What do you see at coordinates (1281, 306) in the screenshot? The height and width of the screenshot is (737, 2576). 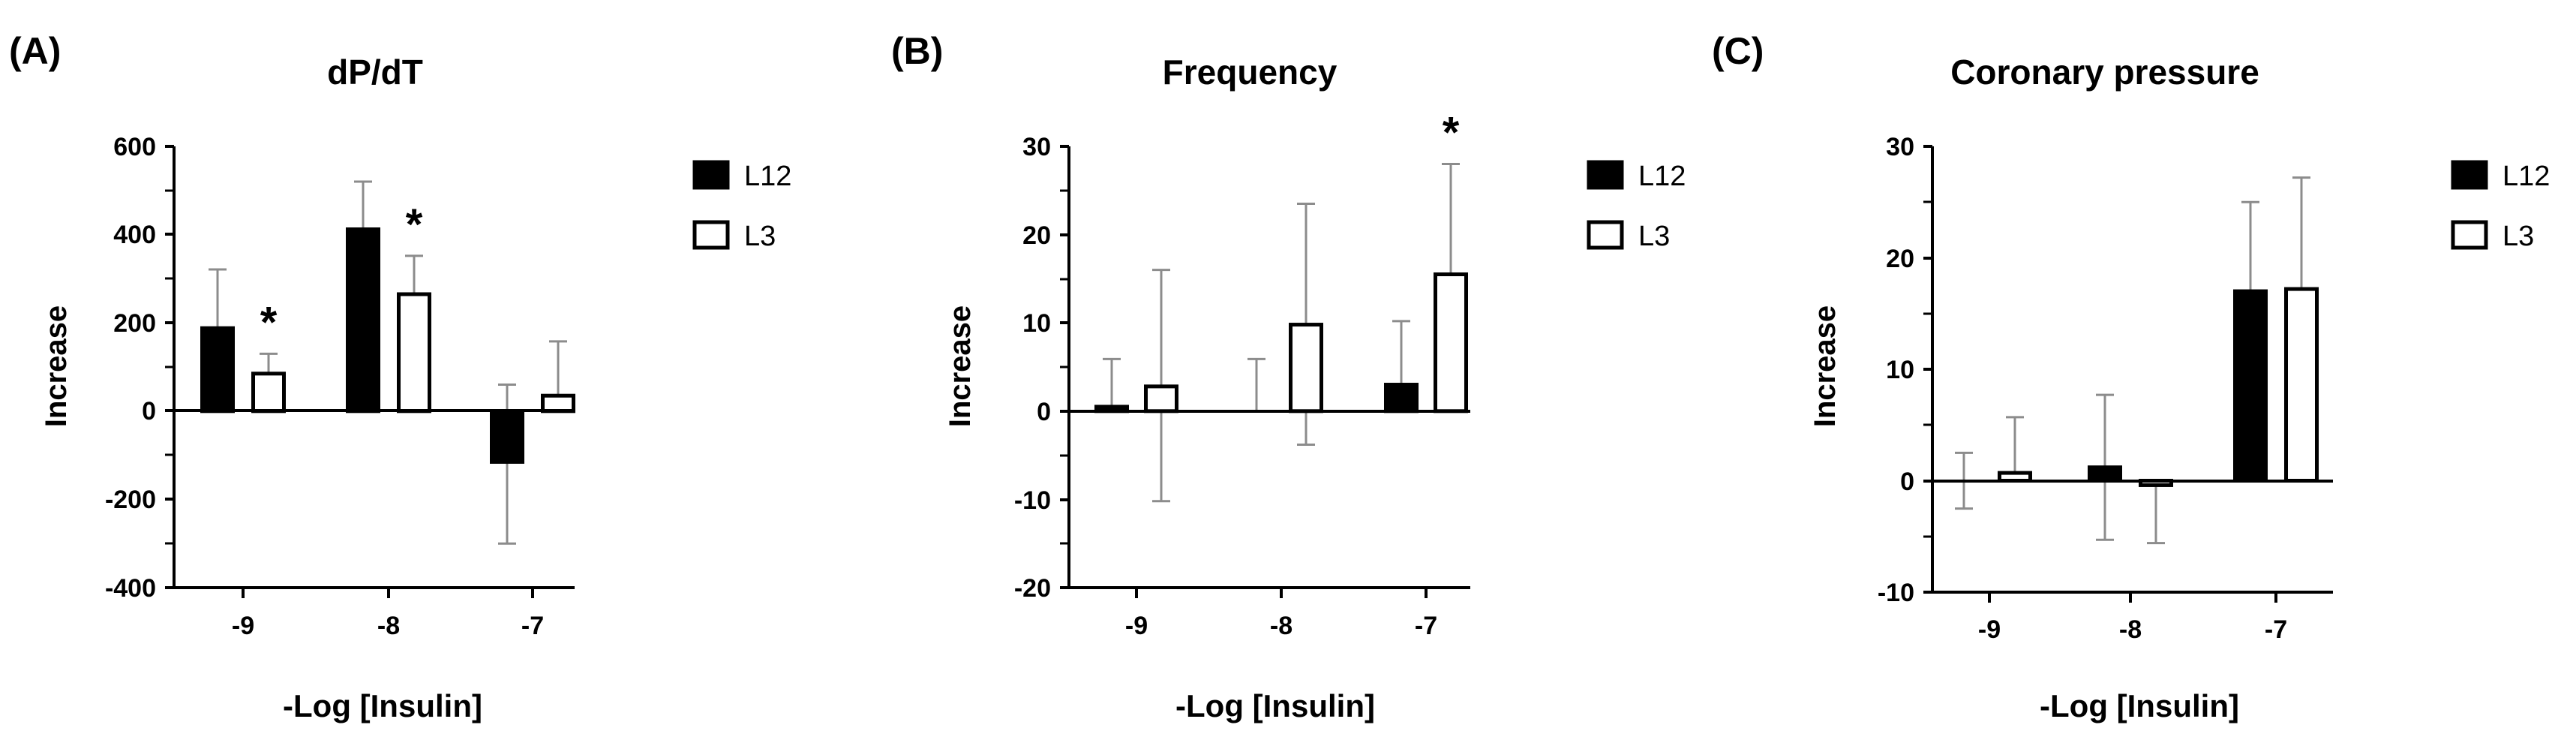 I see `panel-b-marks: *` at bounding box center [1281, 306].